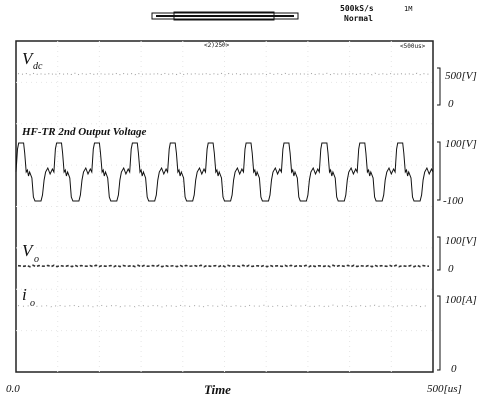 This screenshot has height=400, width=495. What do you see at coordinates (28, 58) in the screenshot?
I see `vdc-label-main: V` at bounding box center [28, 58].